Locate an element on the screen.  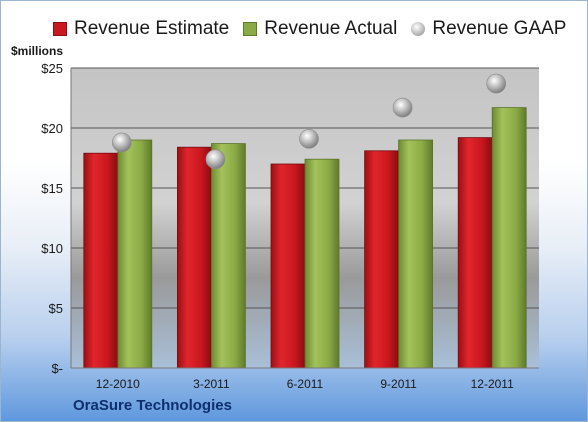
legend-label-estimate: Revenue Estimate is located at coordinates (152, 28).